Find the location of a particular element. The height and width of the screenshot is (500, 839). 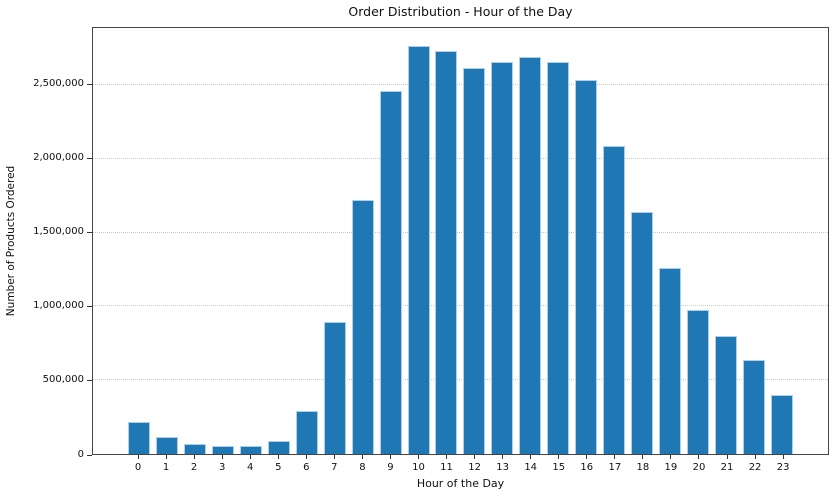

x-tick-slot: 14 is located at coordinates (531, 467).